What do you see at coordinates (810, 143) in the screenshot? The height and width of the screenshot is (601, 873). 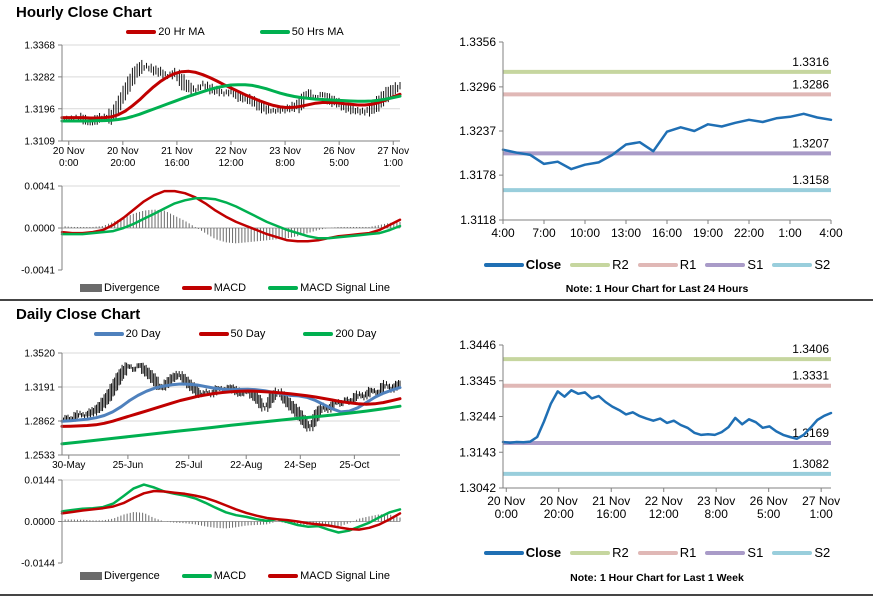 I see `svg-text: 1.3207` at bounding box center [810, 143].